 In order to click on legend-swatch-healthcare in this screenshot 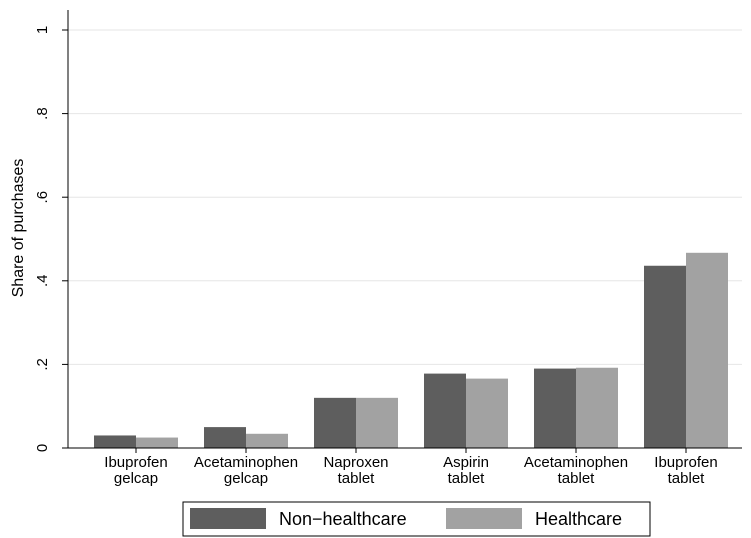, I will do `click(484, 518)`.